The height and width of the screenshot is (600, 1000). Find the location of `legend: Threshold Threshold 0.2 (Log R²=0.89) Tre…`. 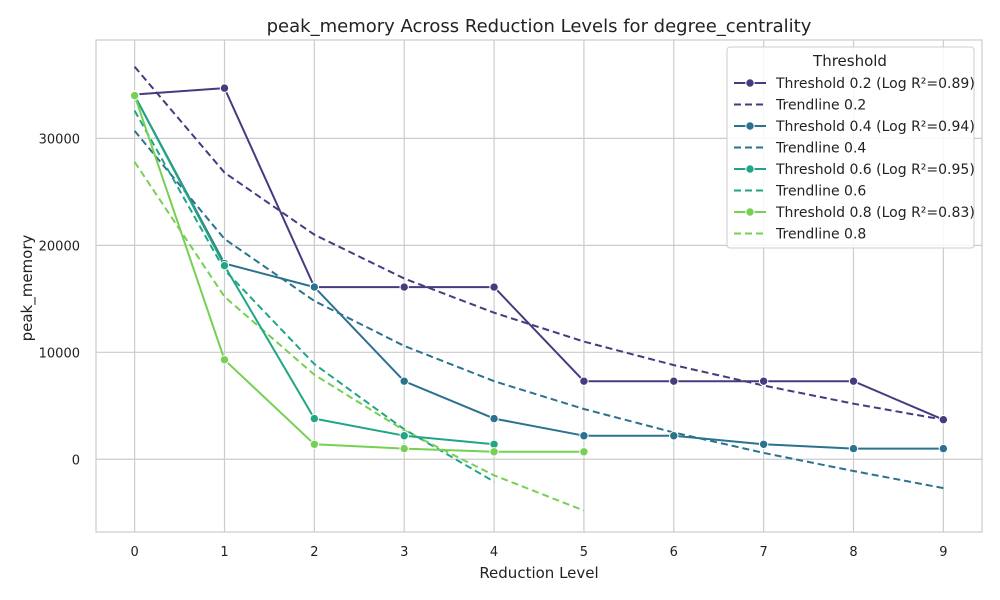

legend: Threshold Threshold 0.2 (Log R²=0.89) Tre… is located at coordinates (850, 147).